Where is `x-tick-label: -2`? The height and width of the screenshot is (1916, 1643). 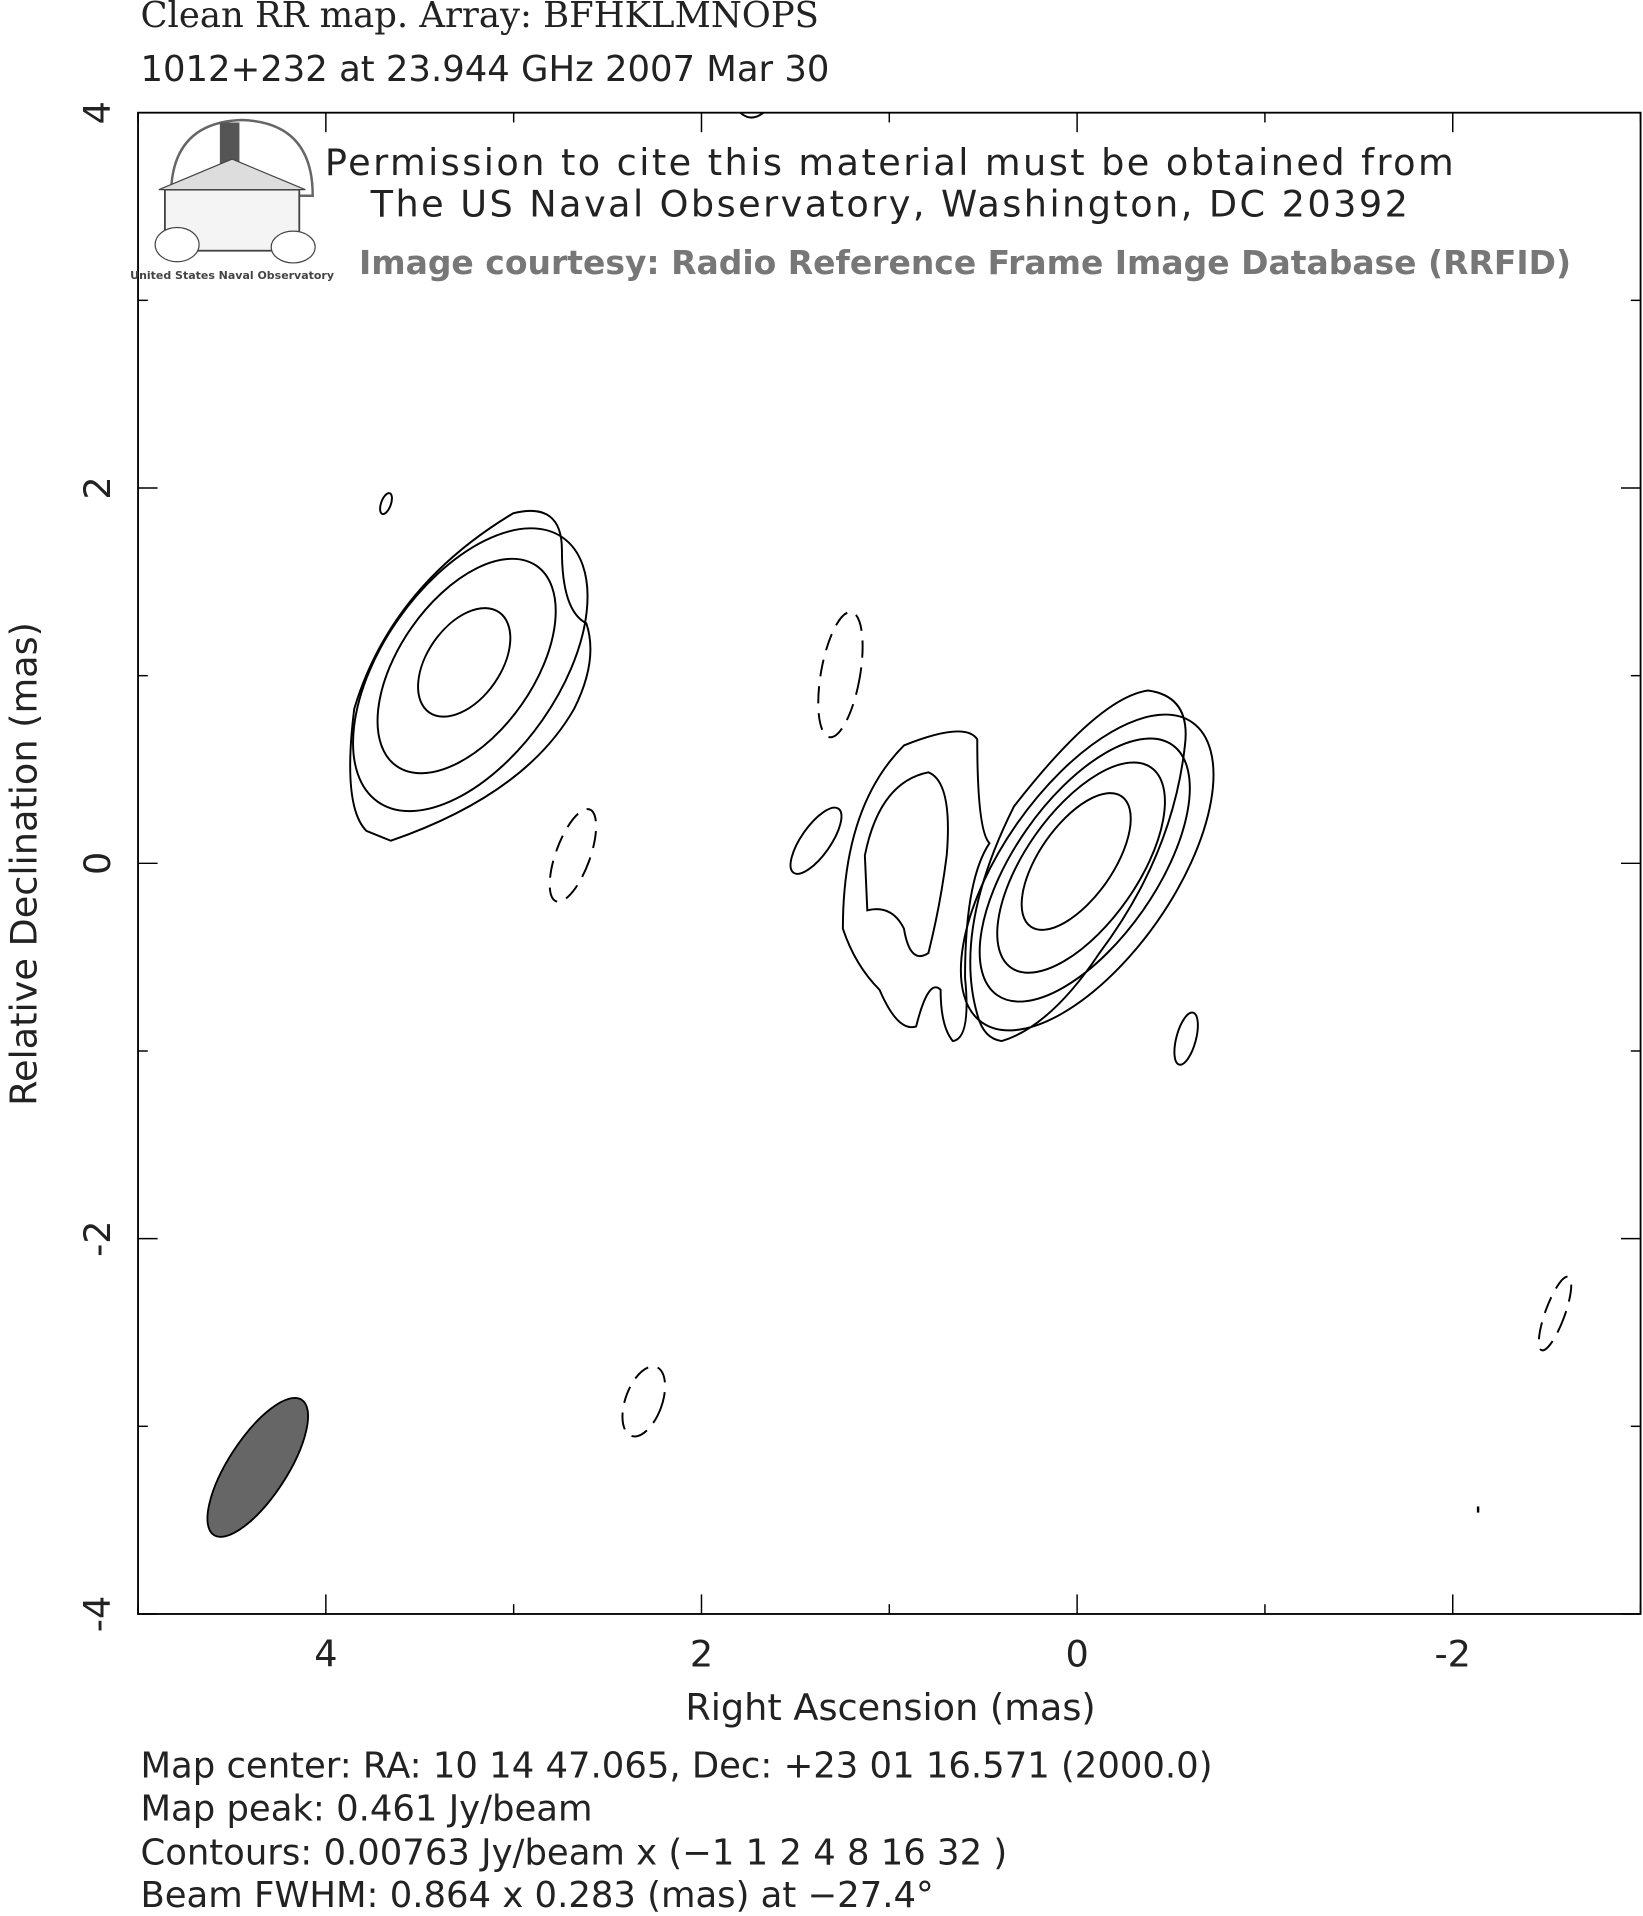
x-tick-label: -2 is located at coordinates (1452, 1654).